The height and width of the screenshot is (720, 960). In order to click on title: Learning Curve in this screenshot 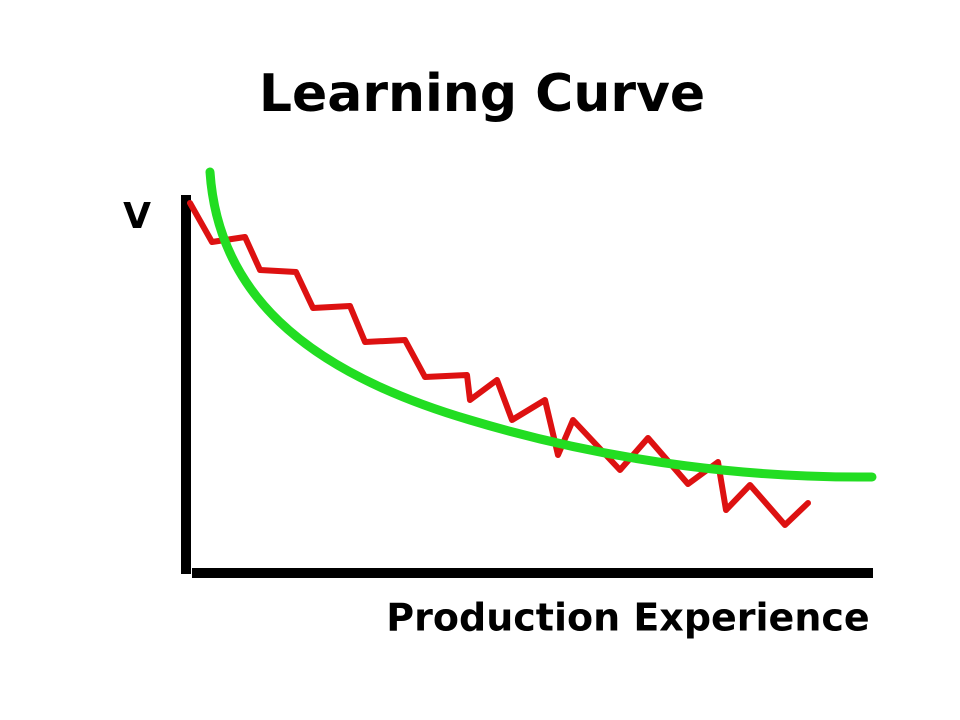, I will do `click(482, 94)`.